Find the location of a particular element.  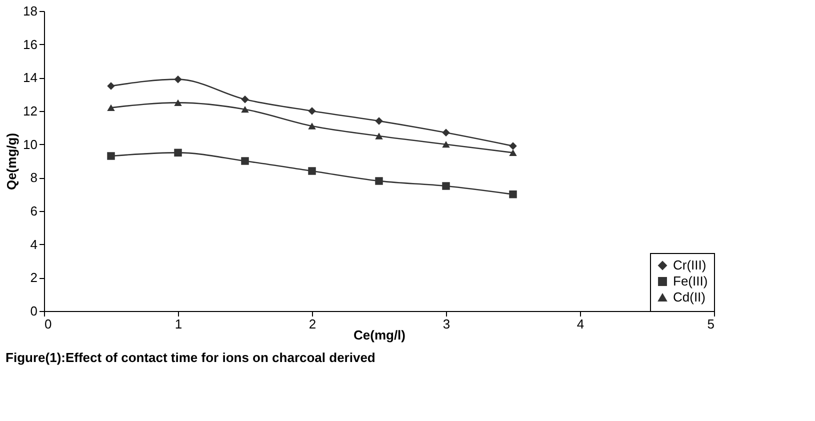

y-tick-label: 10 is located at coordinates (30, 144).